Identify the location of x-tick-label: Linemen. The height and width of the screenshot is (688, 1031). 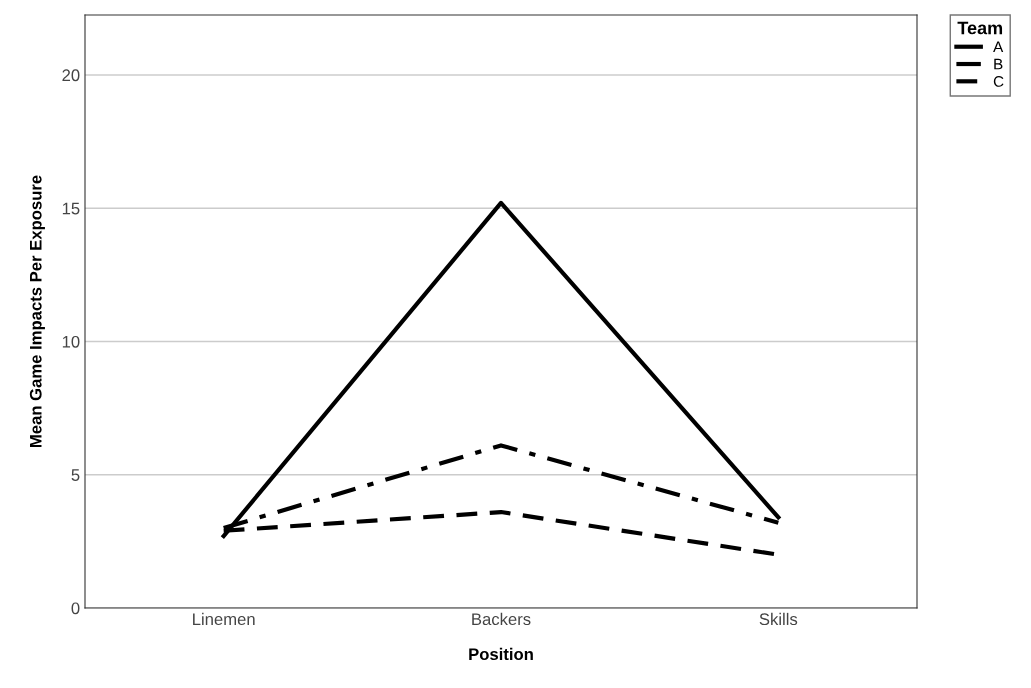
(224, 619).